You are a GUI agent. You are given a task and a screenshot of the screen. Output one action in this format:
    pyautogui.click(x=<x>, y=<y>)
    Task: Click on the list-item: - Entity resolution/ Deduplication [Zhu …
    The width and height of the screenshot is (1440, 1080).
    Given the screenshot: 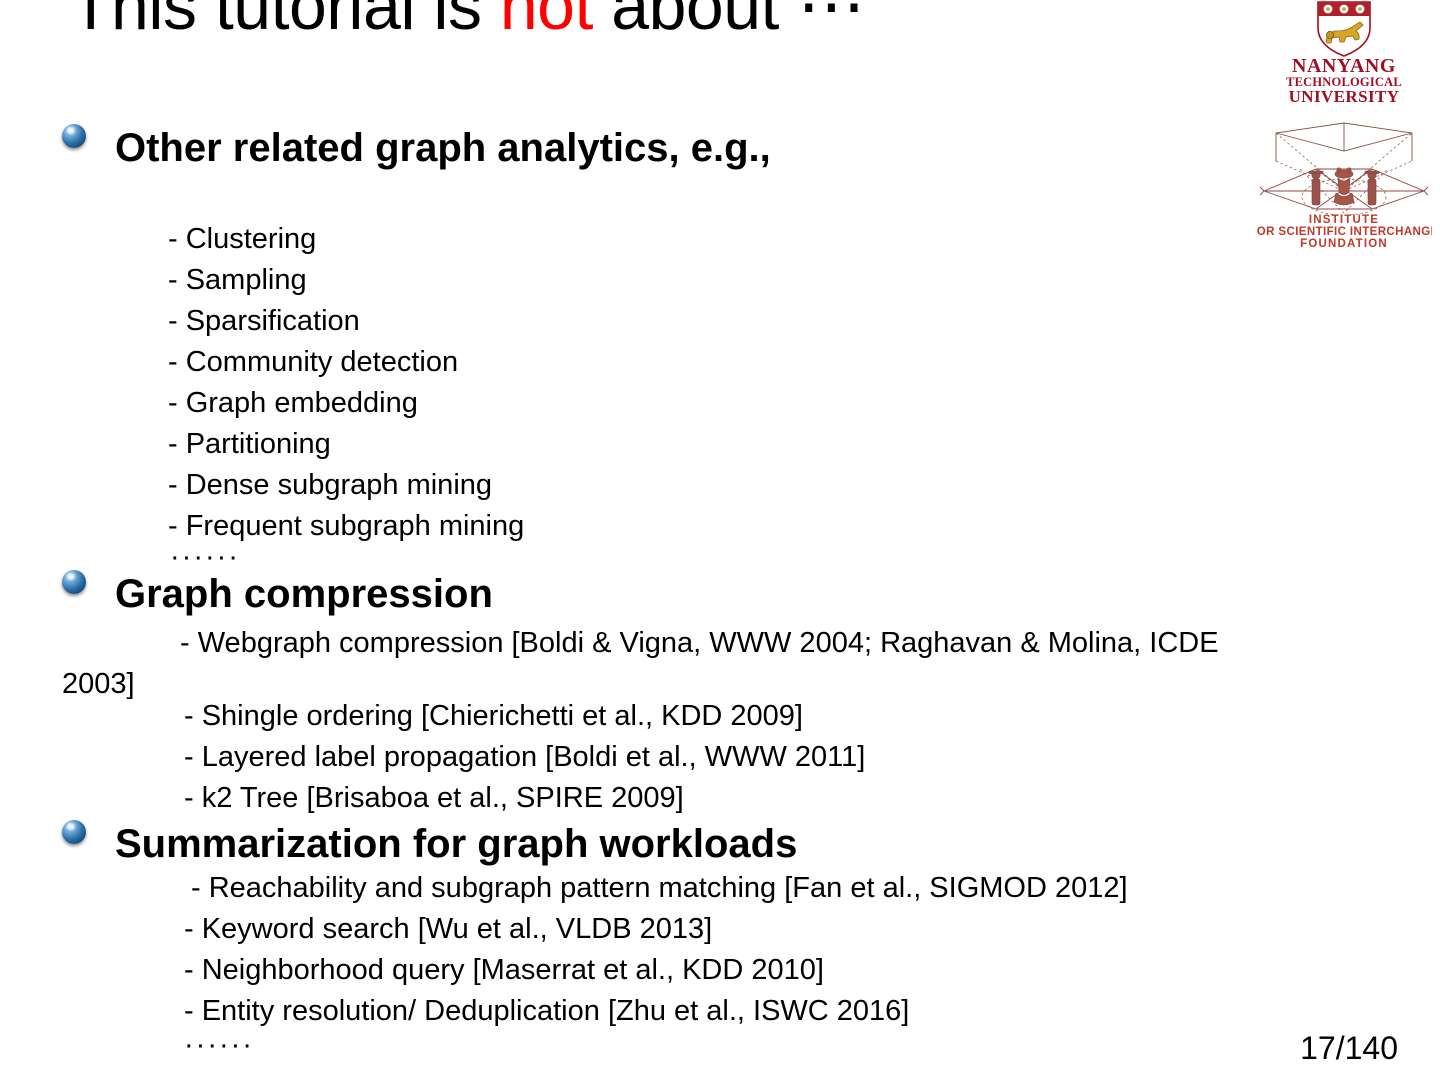 What is the action you would take?
    pyautogui.click(x=547, y=1011)
    